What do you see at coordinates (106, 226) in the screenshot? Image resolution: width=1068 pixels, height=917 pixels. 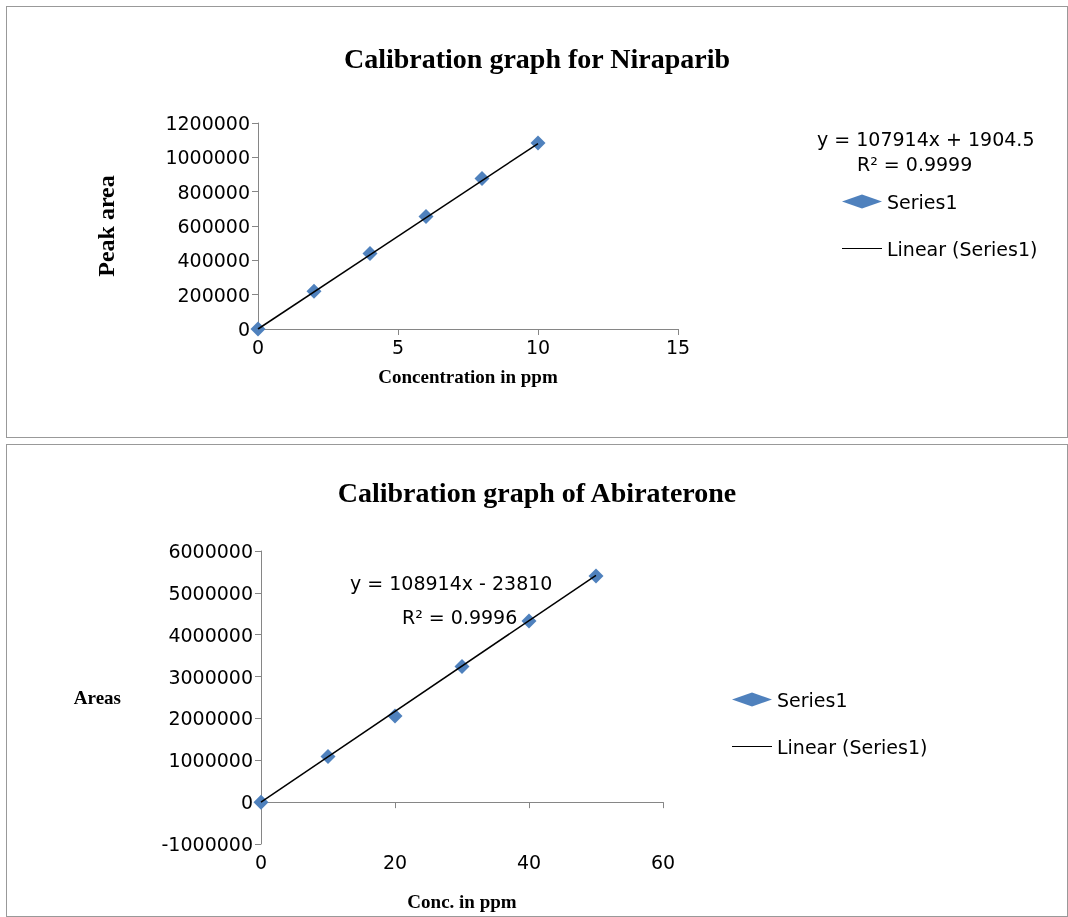 I see `y-axis-title: Peak area` at bounding box center [106, 226].